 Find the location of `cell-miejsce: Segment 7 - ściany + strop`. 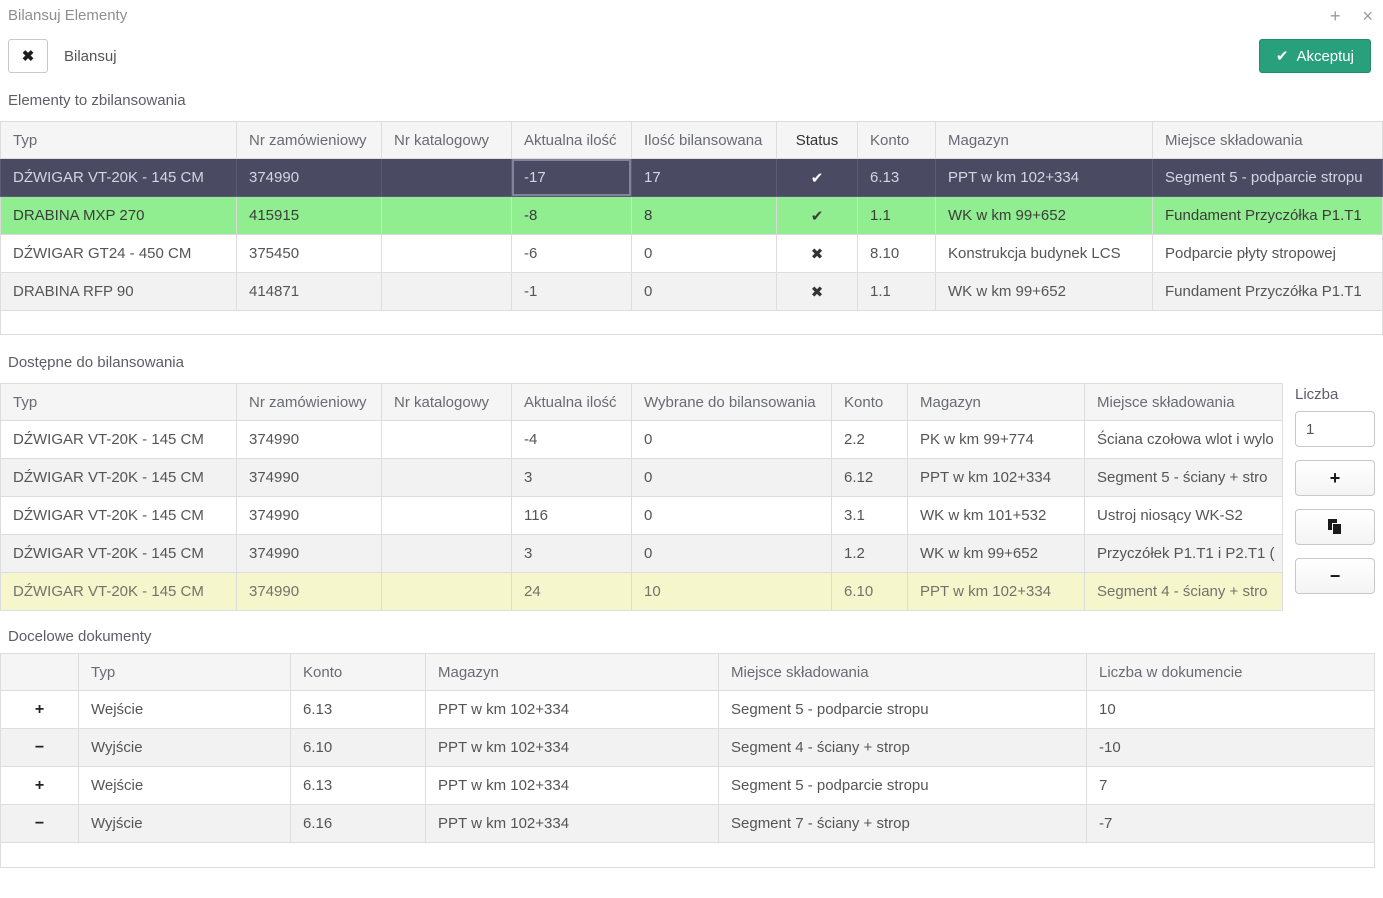

cell-miejsce: Segment 7 - ściany + strop is located at coordinates (902, 823).